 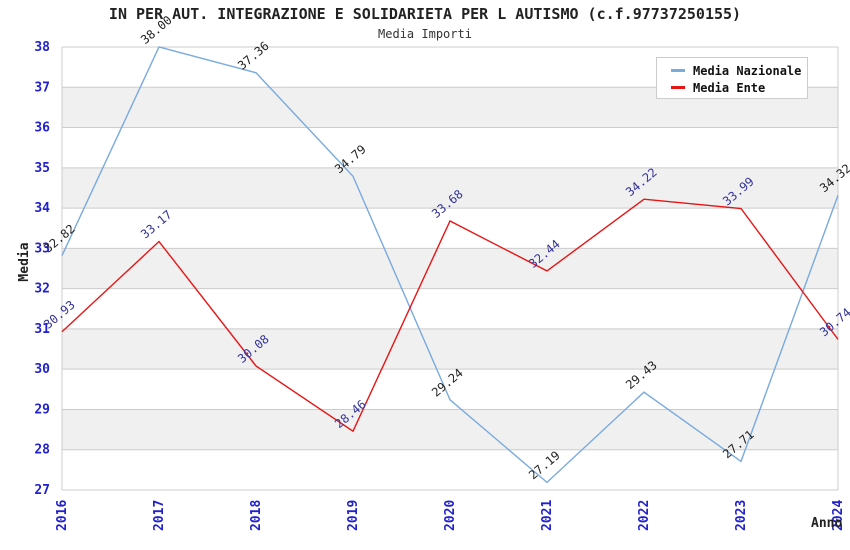 I want to click on legend-item-media-nazionale: Media Nazionale, so click(x=732, y=70).